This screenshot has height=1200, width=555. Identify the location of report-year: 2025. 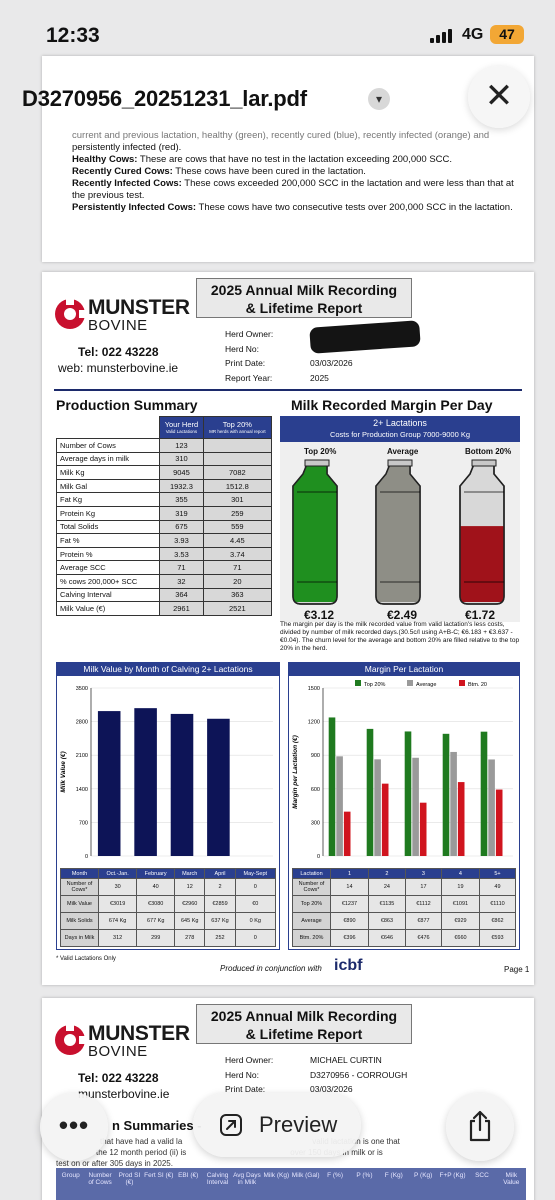
(319, 377).